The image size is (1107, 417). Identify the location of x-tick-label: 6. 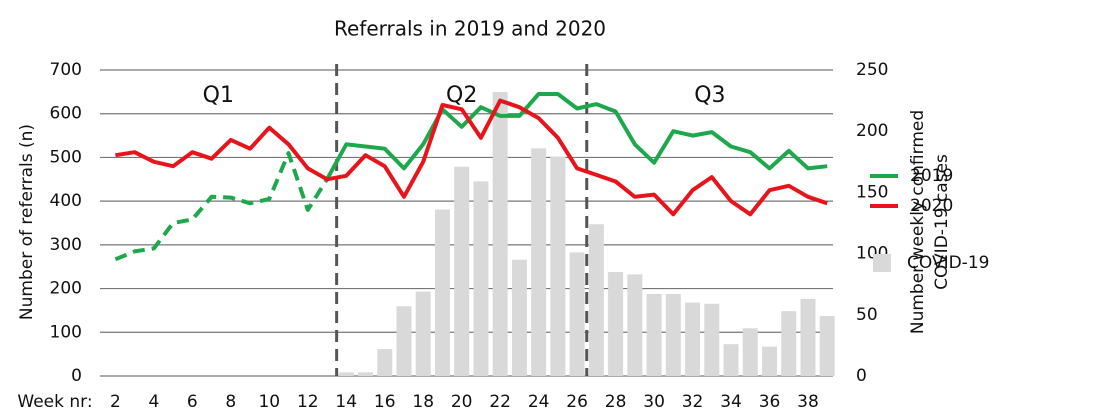
(192, 402).